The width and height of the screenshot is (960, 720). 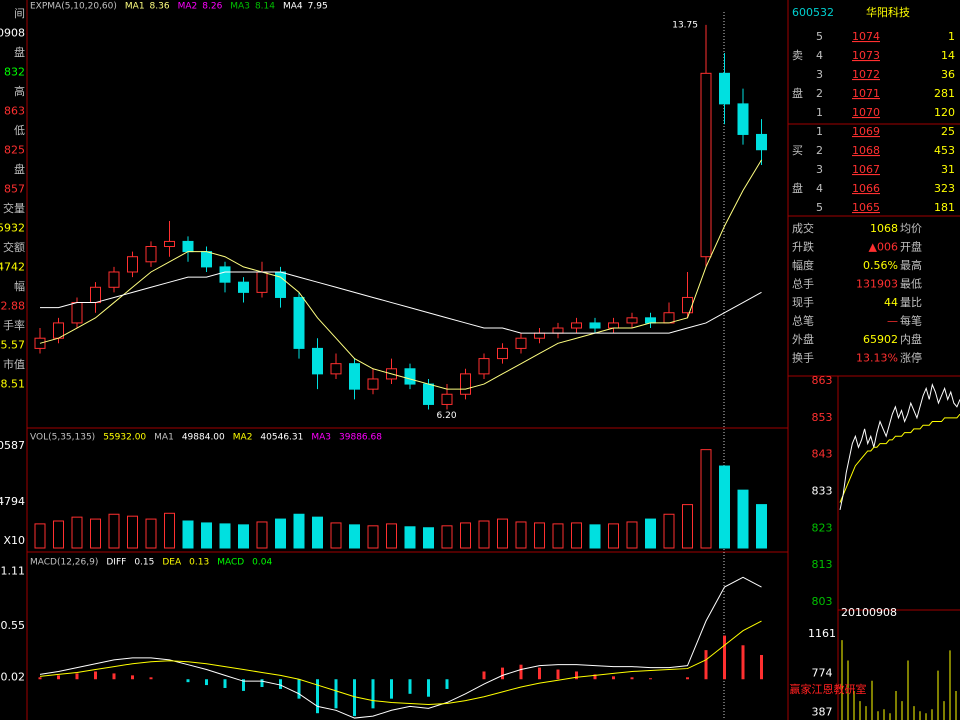 What do you see at coordinates (819, 169) in the screenshot?
I see `book-level: 3` at bounding box center [819, 169].